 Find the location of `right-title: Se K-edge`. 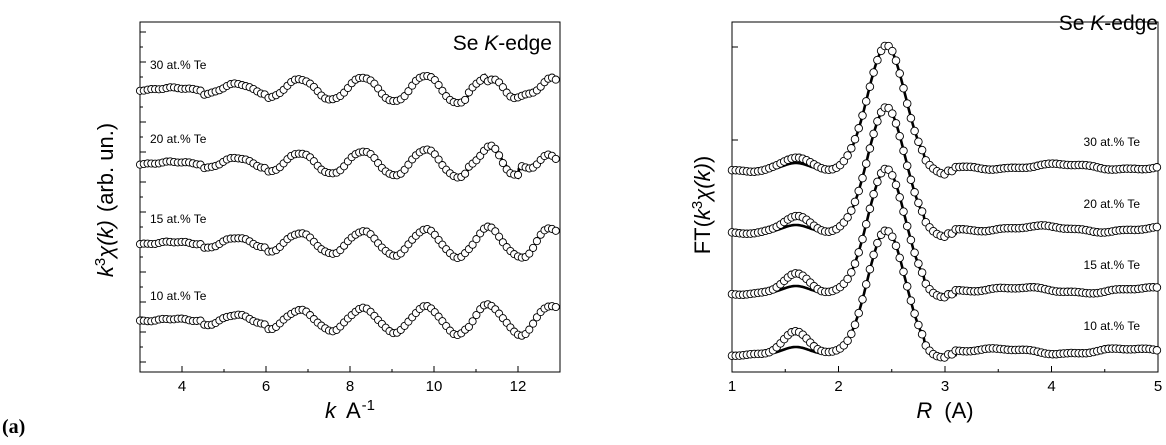

right-title: Se K-edge is located at coordinates (1108, 23).